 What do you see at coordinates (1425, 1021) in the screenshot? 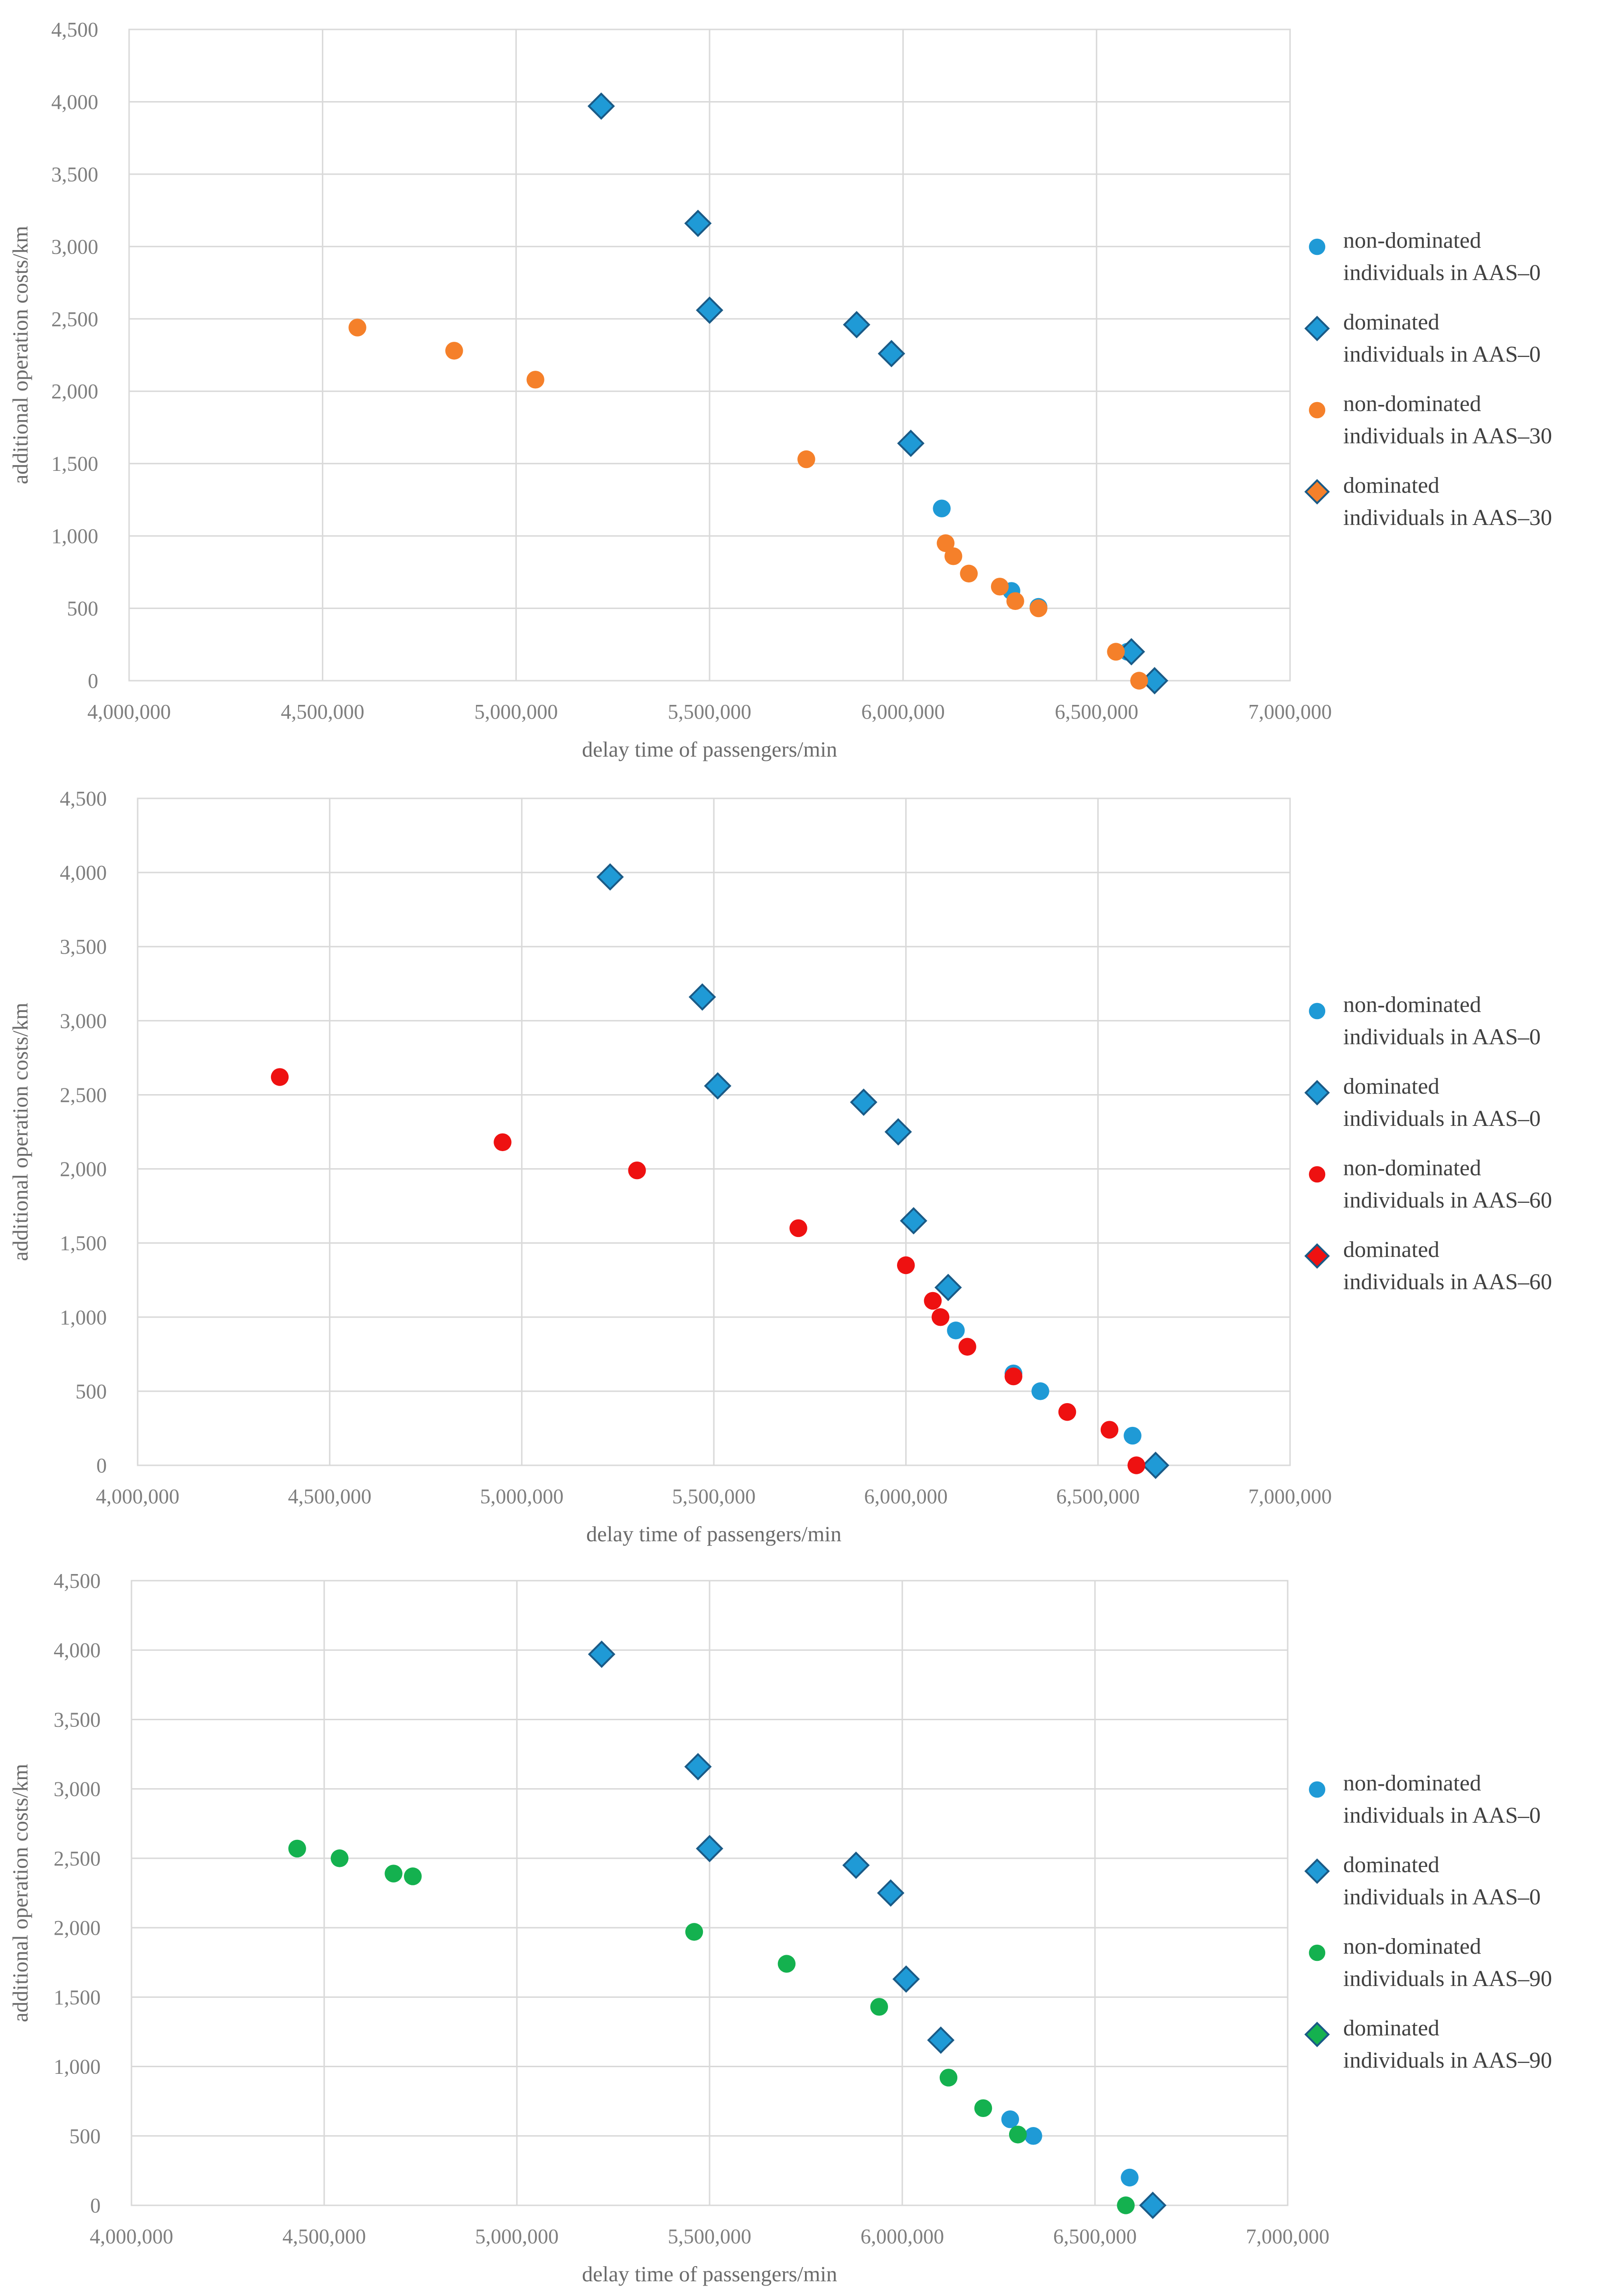
I see `legend-entry: non-dominated individuals in AAS–0` at bounding box center [1425, 1021].